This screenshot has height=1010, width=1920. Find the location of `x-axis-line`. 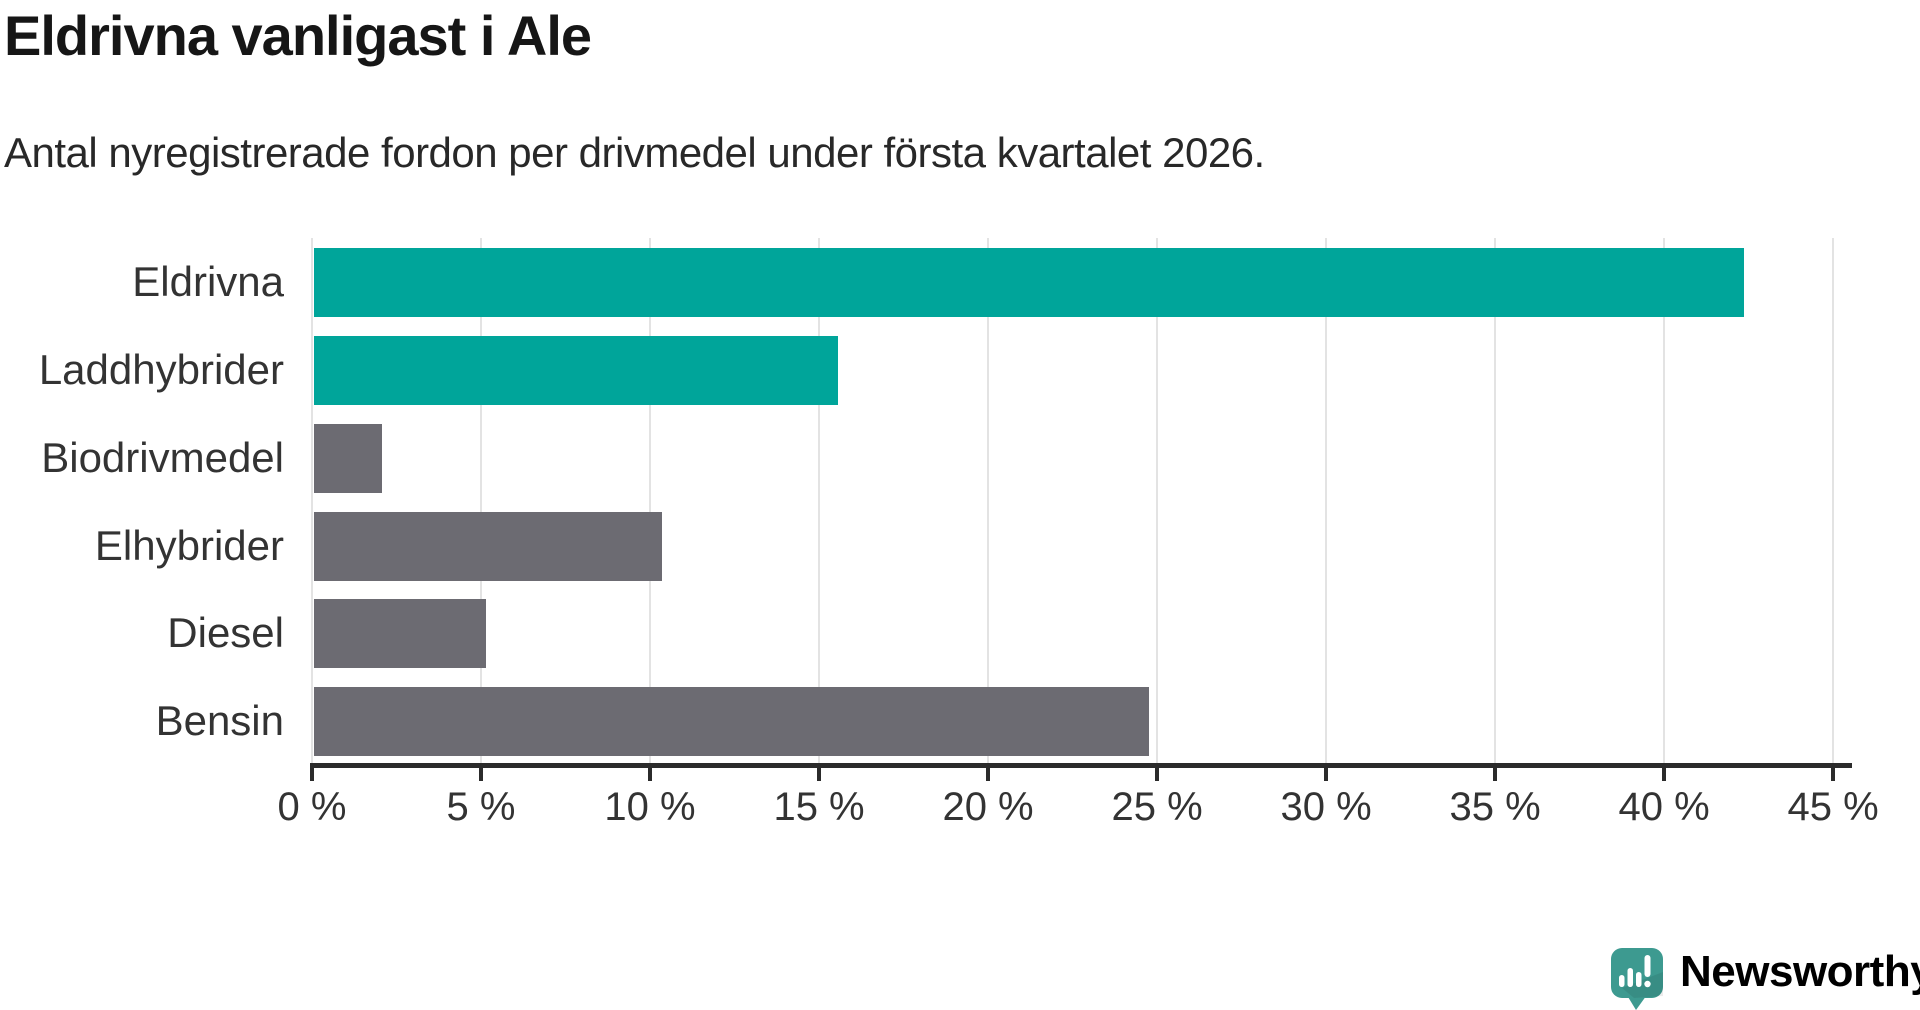

x-axis-line is located at coordinates (1081, 765).